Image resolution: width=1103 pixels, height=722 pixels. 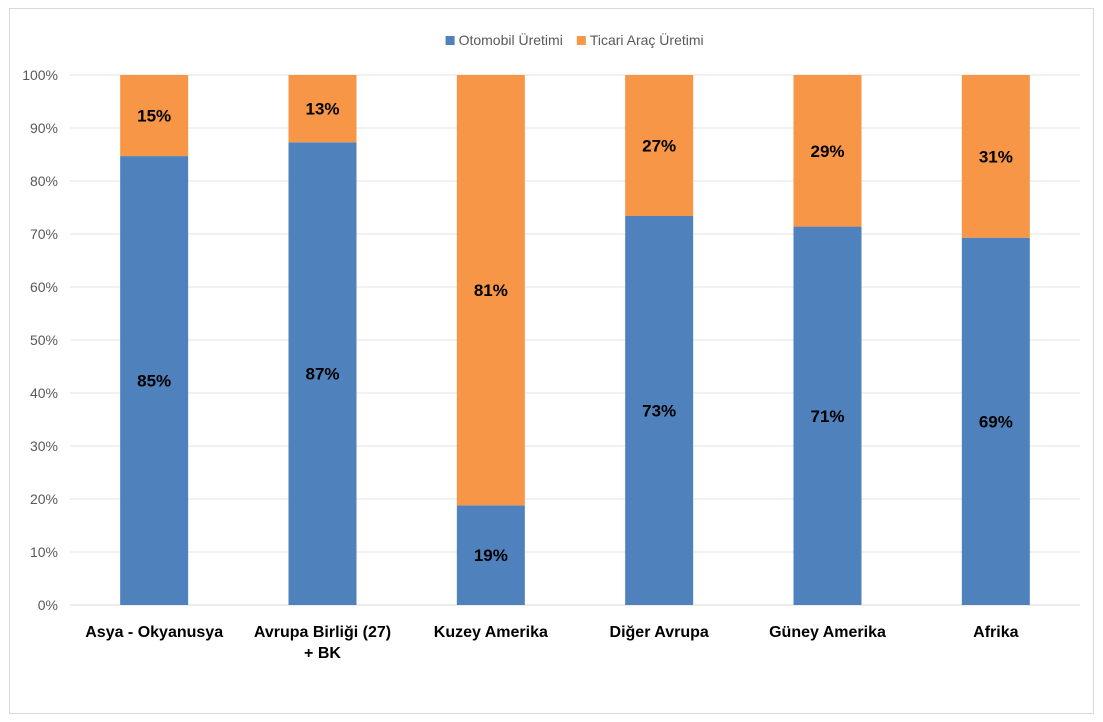 I want to click on data-label: 85%, so click(x=154, y=381).